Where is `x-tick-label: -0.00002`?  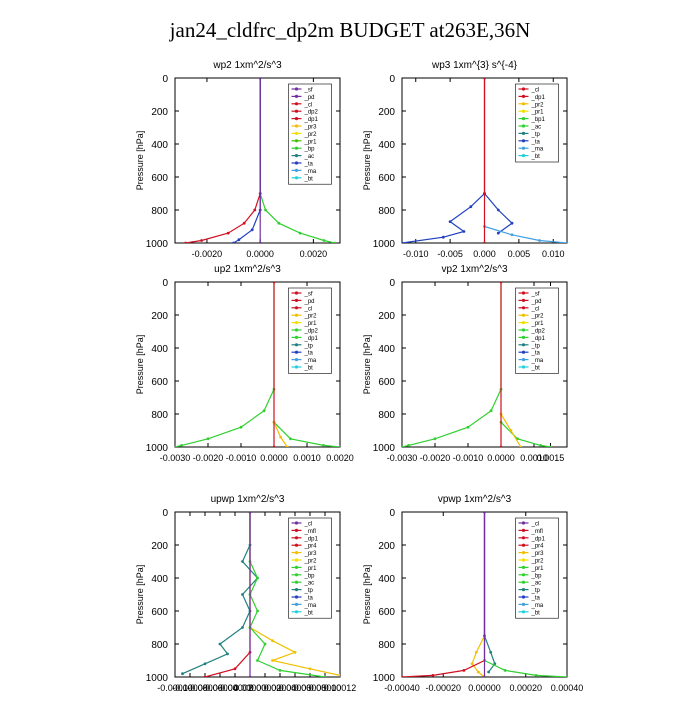 x-tick-label: -0.00002 is located at coordinates (235, 688).